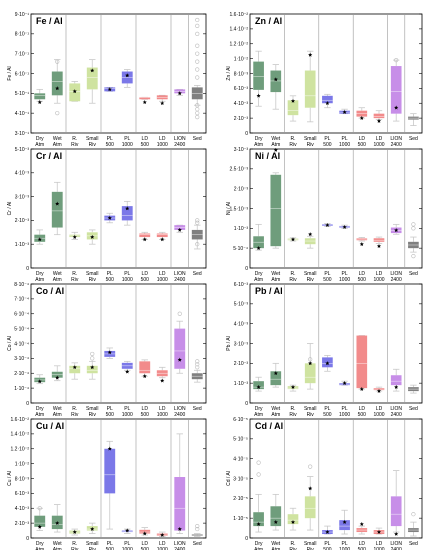 The image size is (426, 550). What do you see at coordinates (239, 45) in the screenshot?
I see `y-tick-label: 1.2·10⁻²` at bounding box center [239, 45].